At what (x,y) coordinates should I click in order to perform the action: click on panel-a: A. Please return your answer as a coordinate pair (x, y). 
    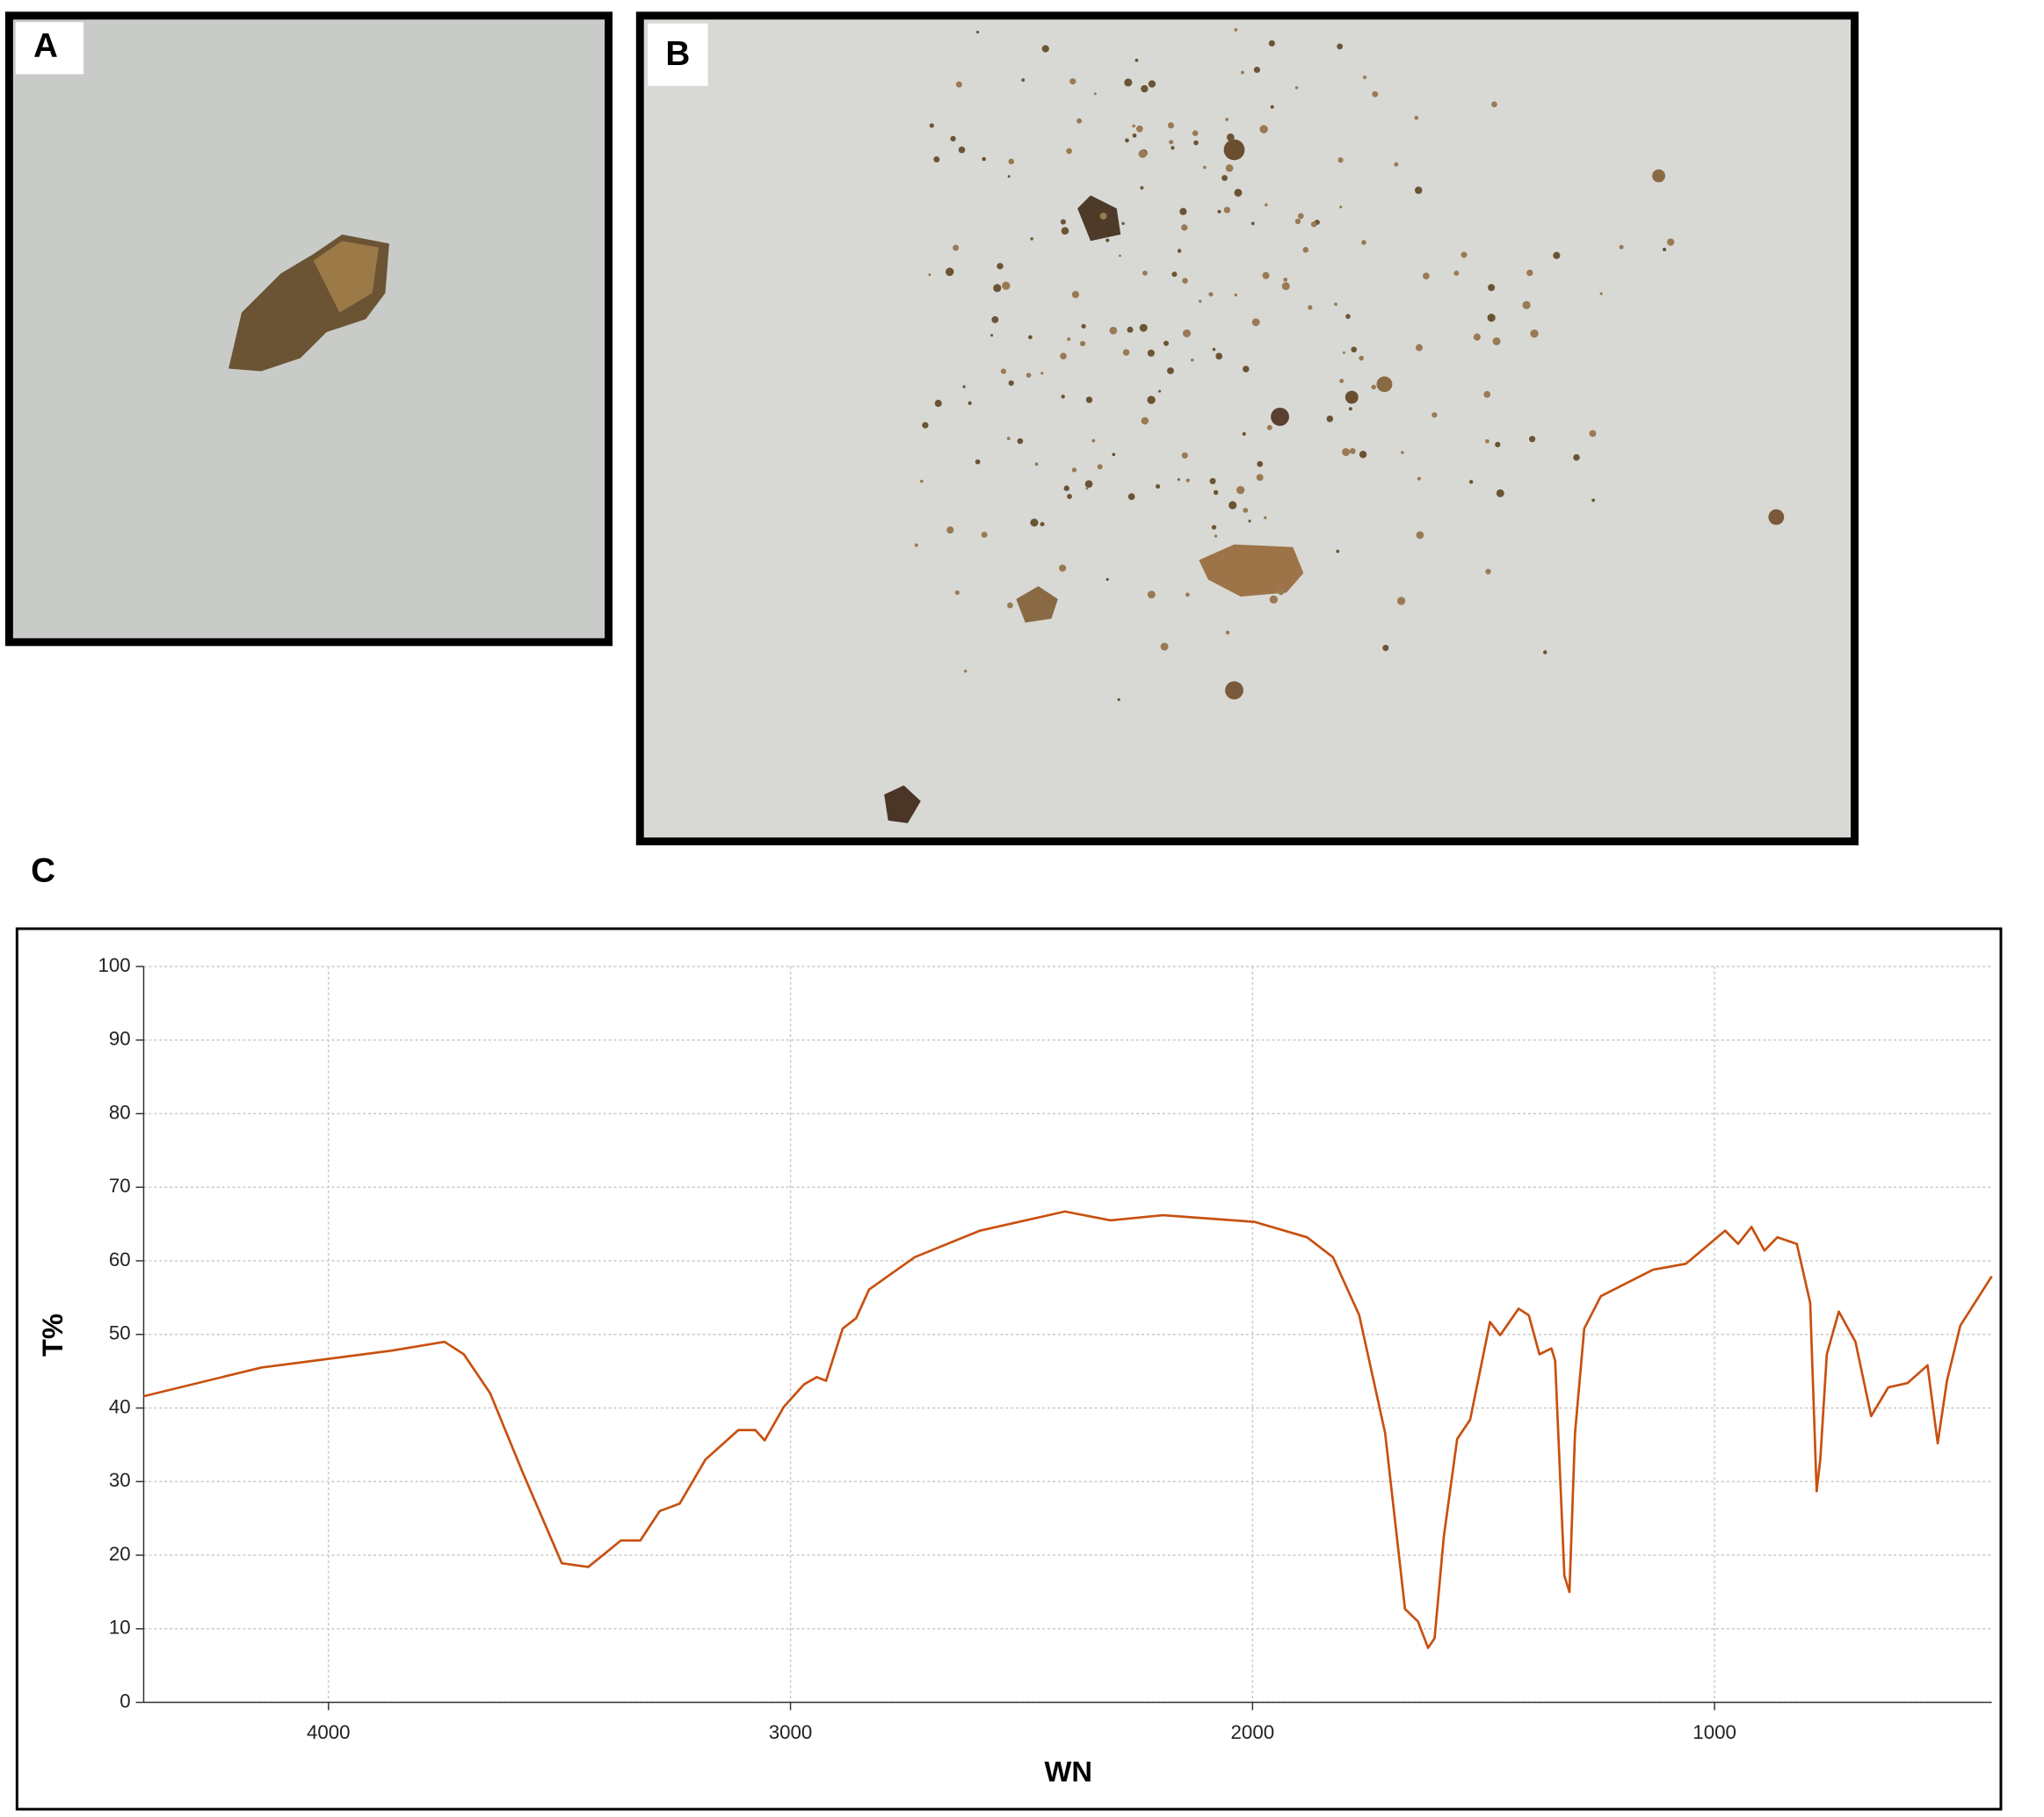
    Looking at the image, I should click on (308, 329).